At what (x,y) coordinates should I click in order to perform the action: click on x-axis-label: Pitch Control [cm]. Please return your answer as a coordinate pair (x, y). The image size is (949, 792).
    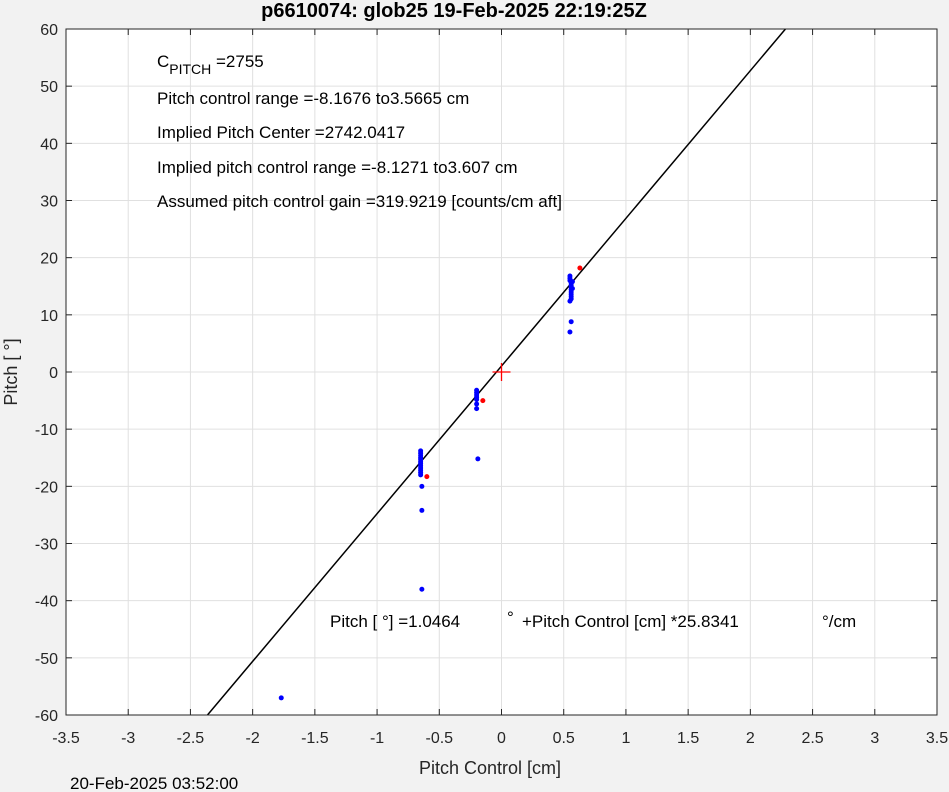
    Looking at the image, I should click on (490, 768).